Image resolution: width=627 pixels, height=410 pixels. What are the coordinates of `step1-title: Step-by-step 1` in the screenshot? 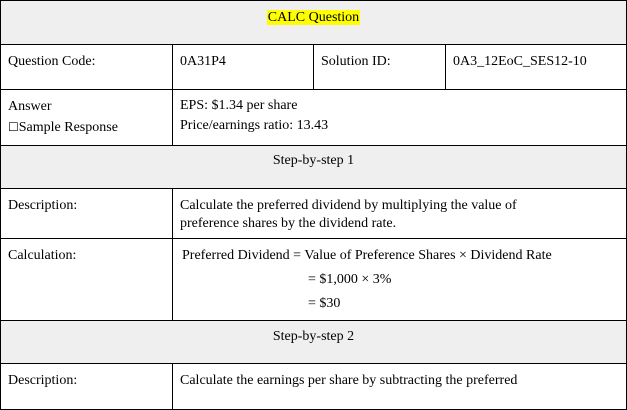 It's located at (313, 160).